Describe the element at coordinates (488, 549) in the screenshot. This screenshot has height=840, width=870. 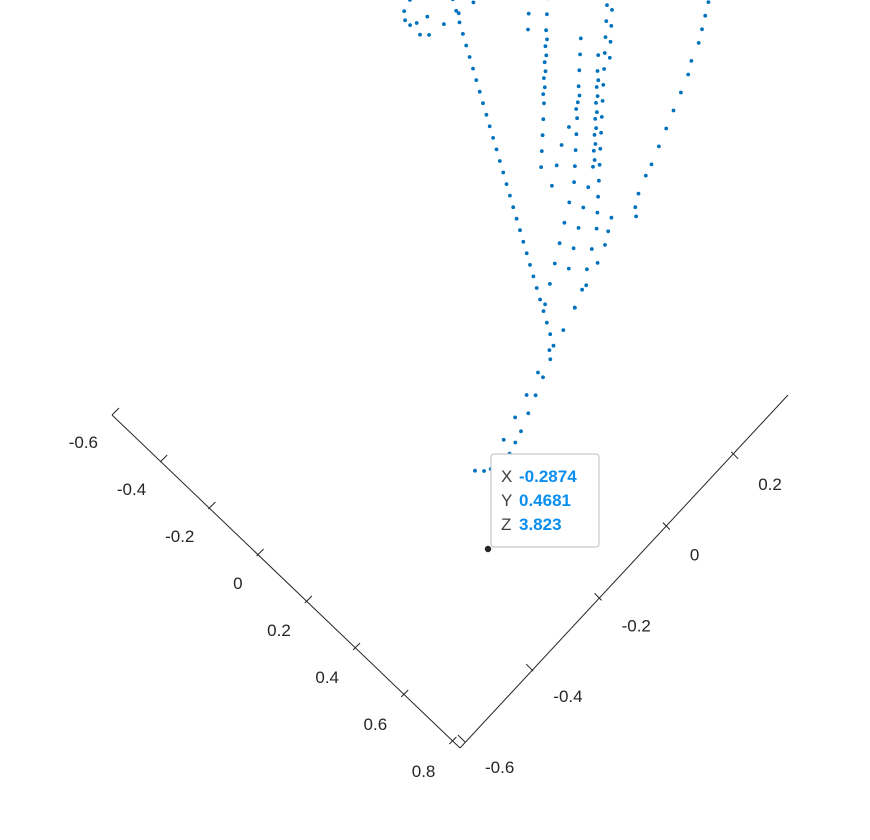
I see `datatip-anchor-marker` at that location.